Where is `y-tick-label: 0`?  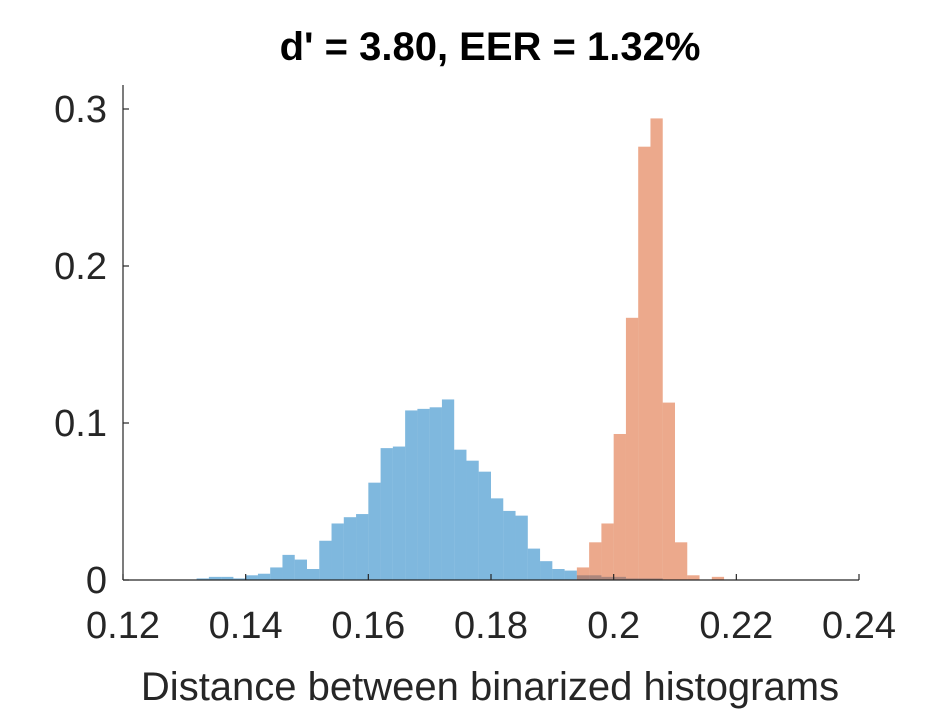
y-tick-label: 0 is located at coordinates (96, 581).